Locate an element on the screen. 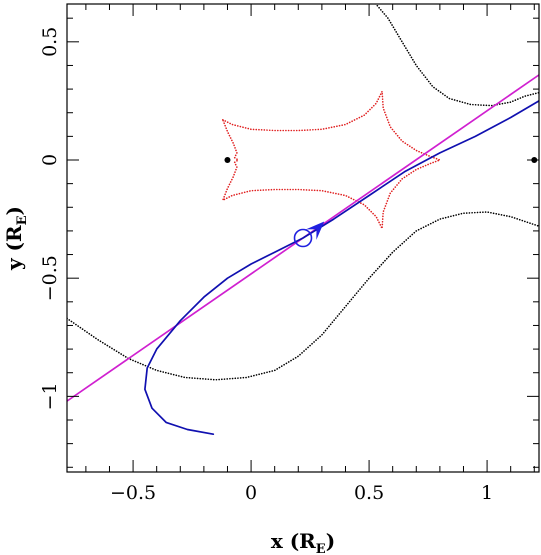  x-tick-label: 0 is located at coordinates (251, 493).